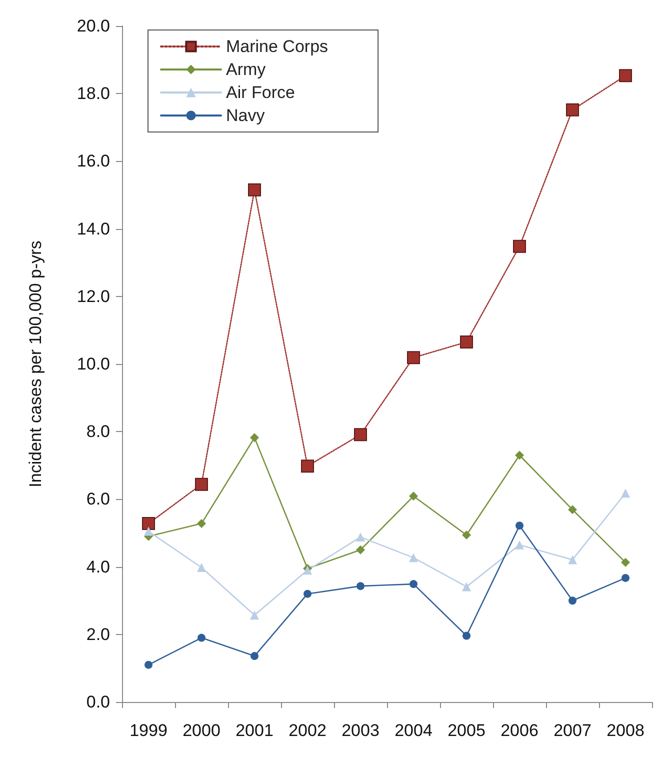 The image size is (668, 758). Describe the element at coordinates (246, 115) in the screenshot. I see `legend-label: Navy` at that location.